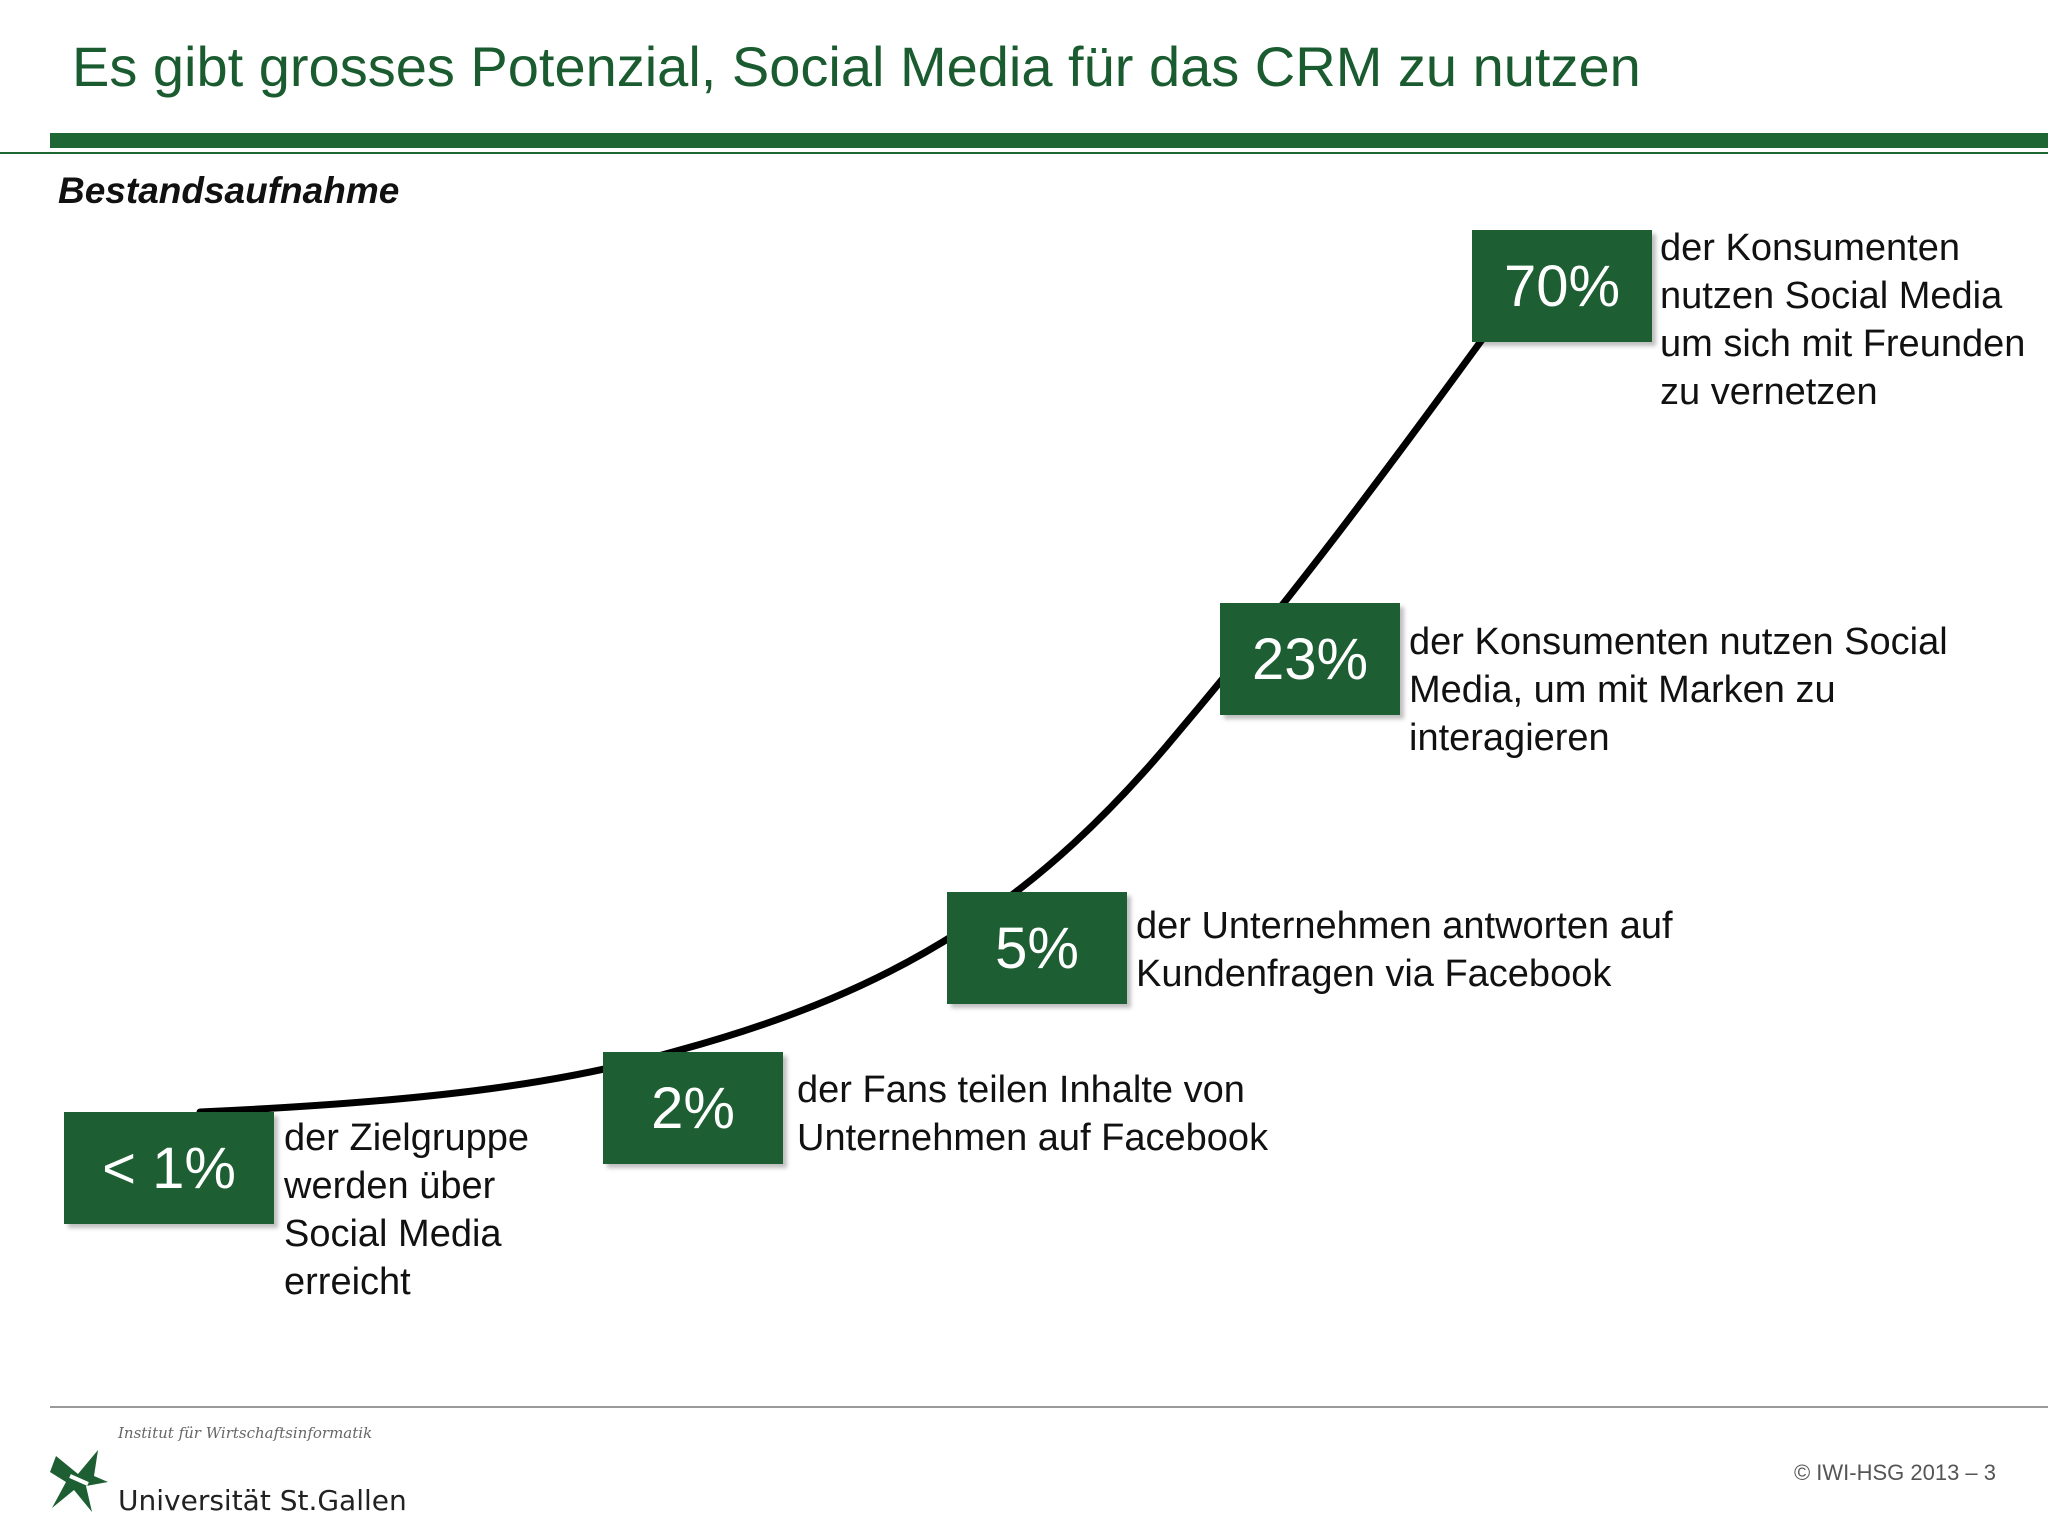  I want to click on stat-box-3: 5%, so click(1037, 948).